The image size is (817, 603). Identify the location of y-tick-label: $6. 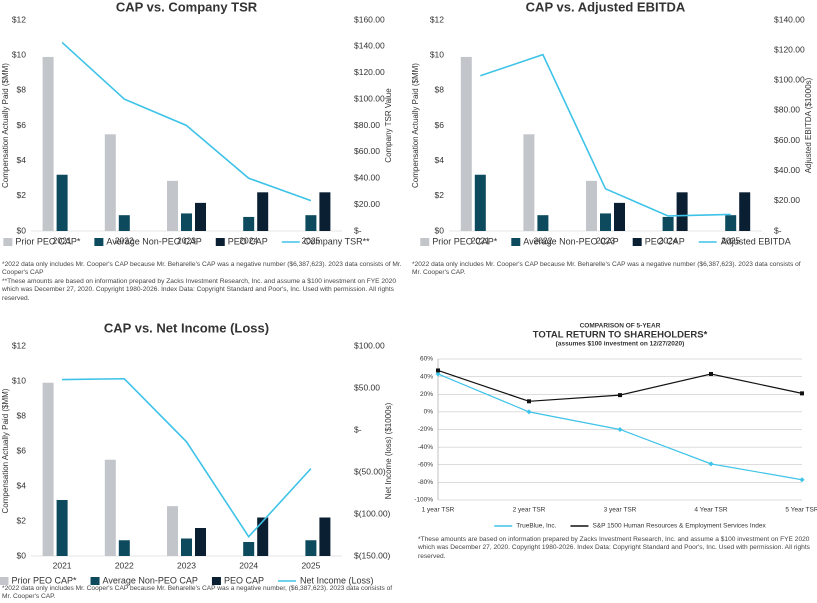
(22, 450).